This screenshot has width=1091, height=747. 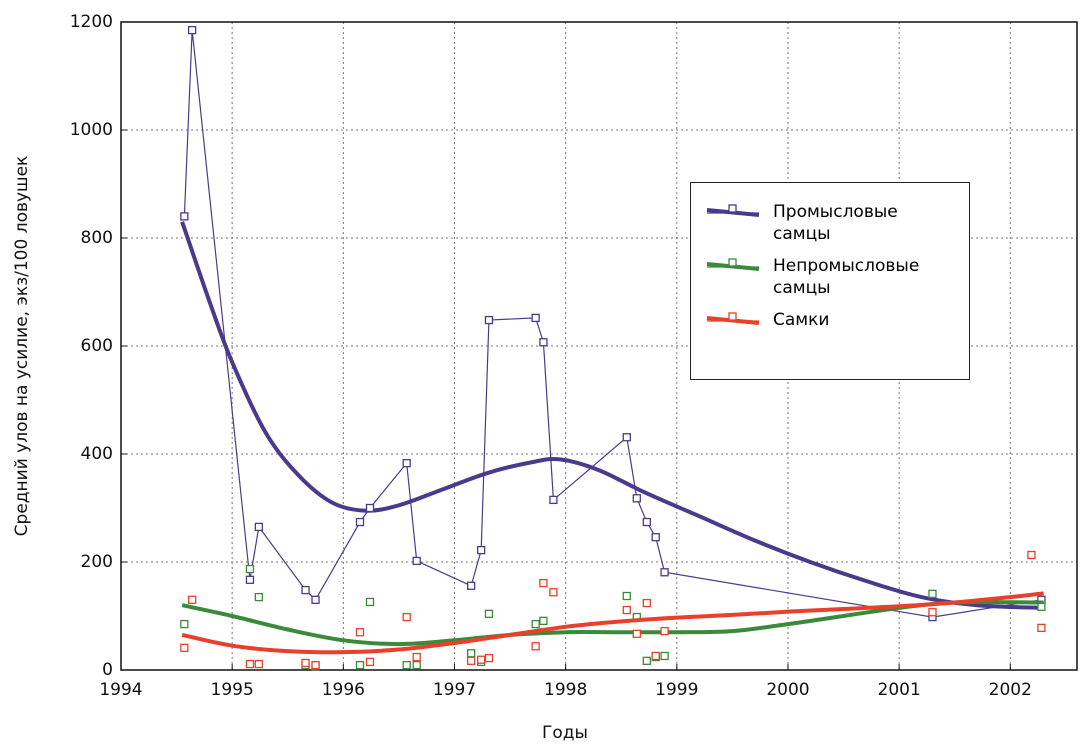 What do you see at coordinates (565, 733) in the screenshot?
I see `x-axis-label: Годы` at bounding box center [565, 733].